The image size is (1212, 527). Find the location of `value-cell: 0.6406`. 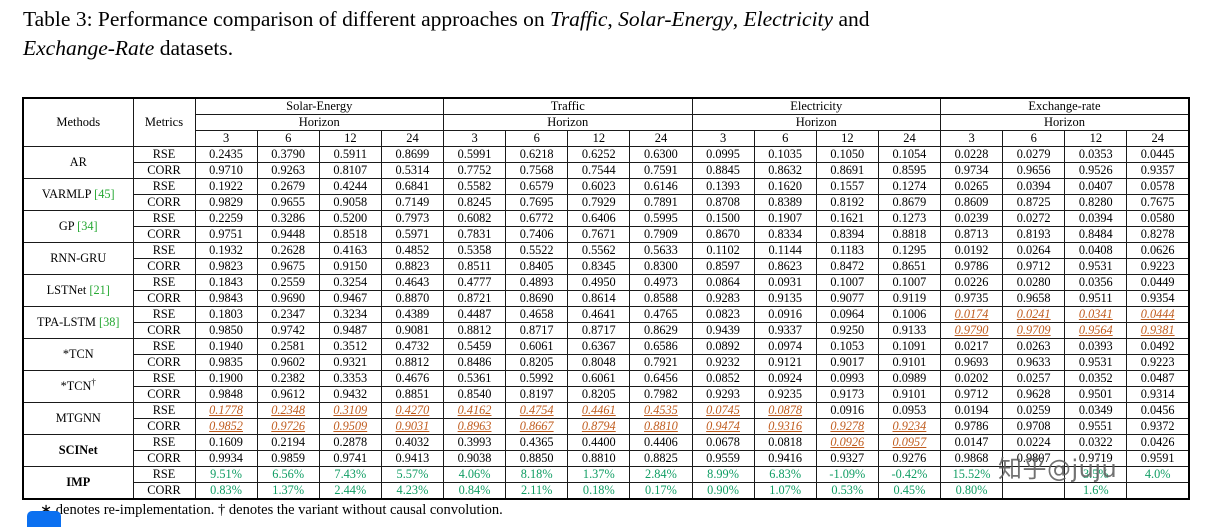

value-cell: 0.6406 is located at coordinates (599, 218).